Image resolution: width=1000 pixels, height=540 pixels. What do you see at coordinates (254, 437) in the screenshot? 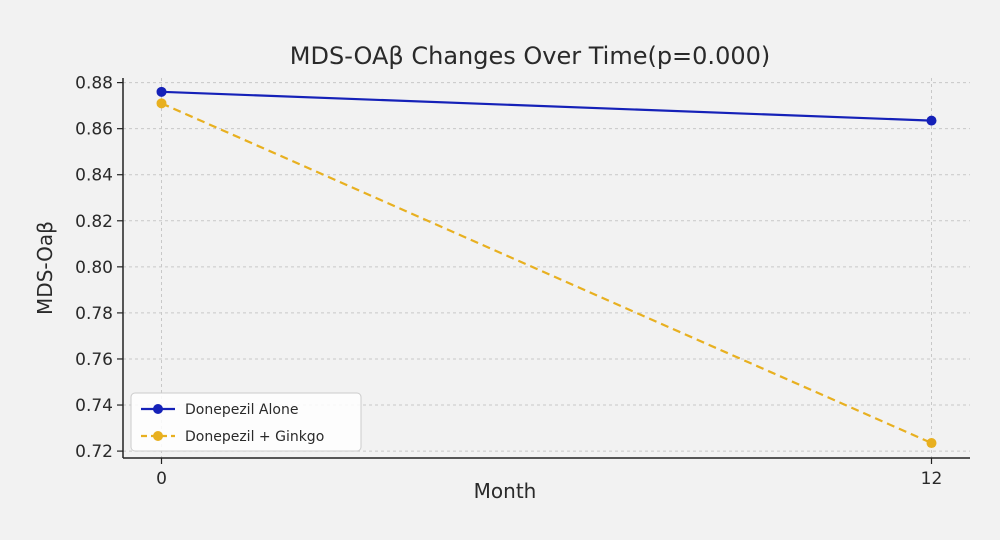
I see `legend-label-1: Donepezil + Ginkgo` at bounding box center [254, 437].